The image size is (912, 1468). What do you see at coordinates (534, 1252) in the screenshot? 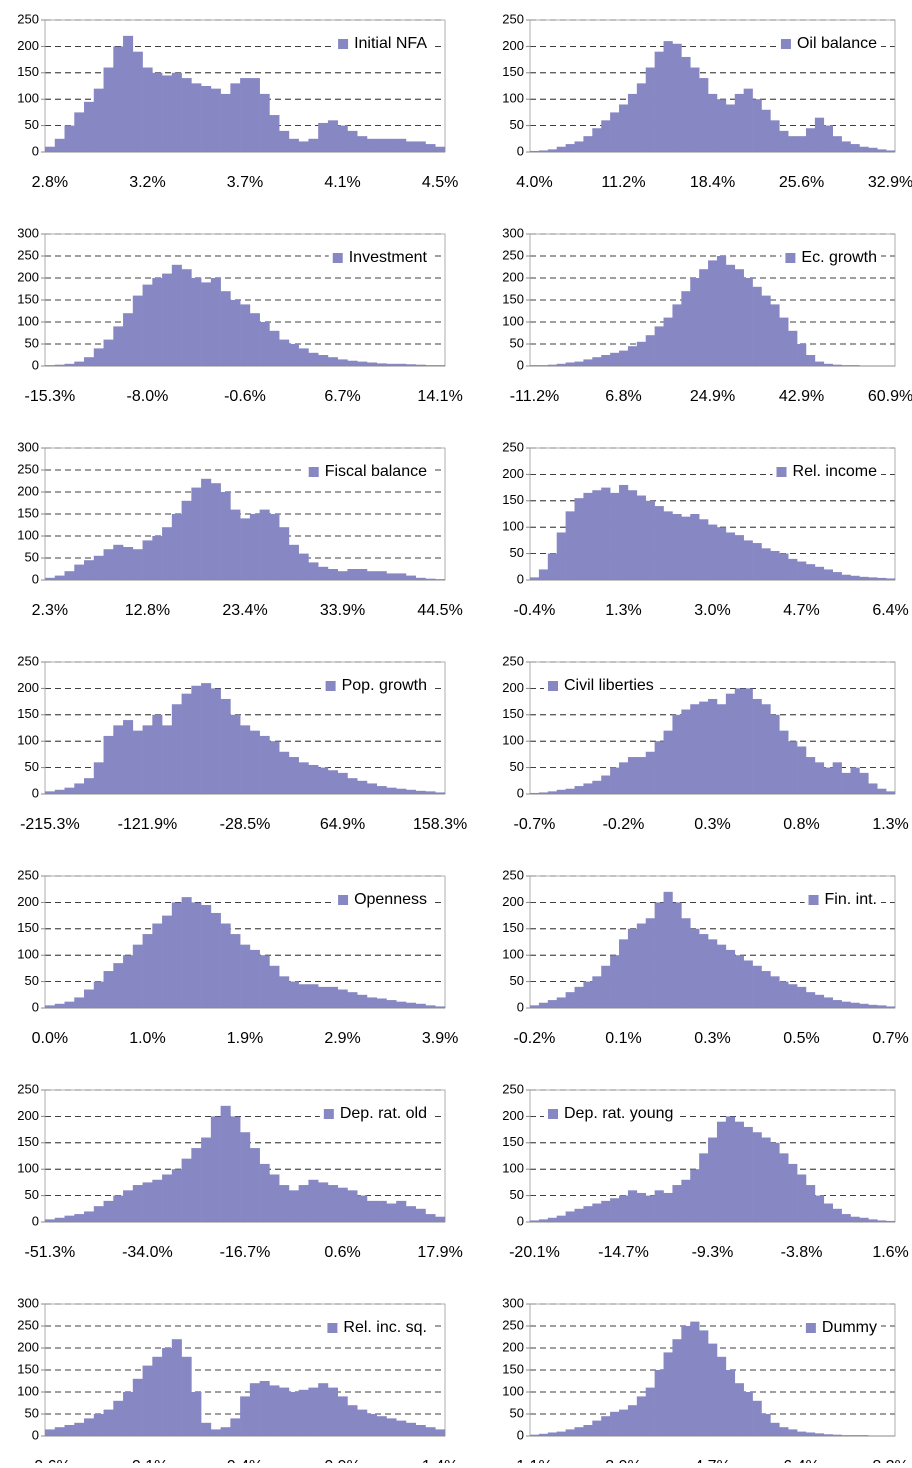
I see `x-tick-label: -20.1%` at bounding box center [534, 1252].